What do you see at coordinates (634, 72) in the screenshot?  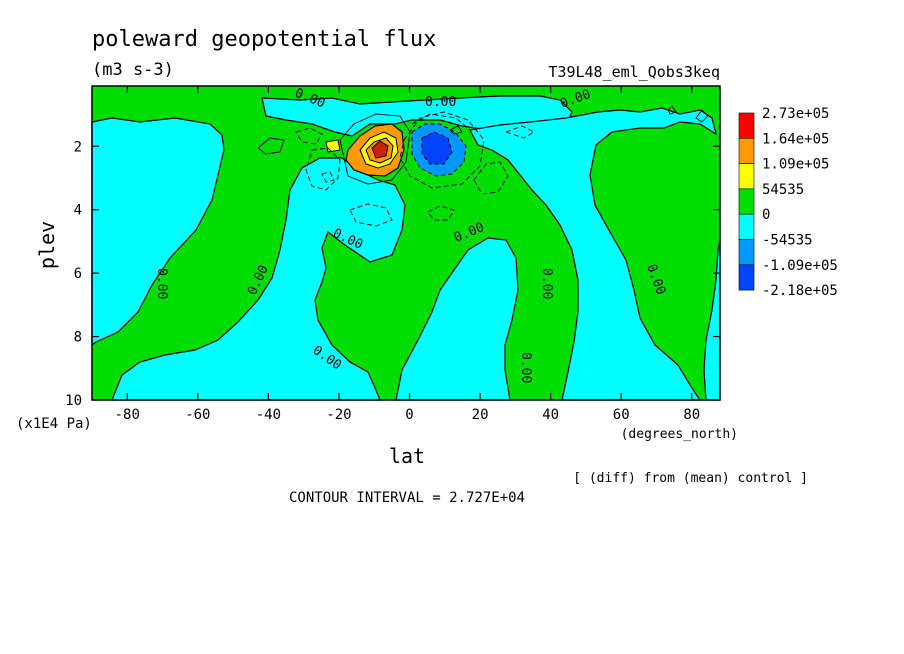 I see `run-label: T39L48_eml_Qobs3keq` at bounding box center [634, 72].